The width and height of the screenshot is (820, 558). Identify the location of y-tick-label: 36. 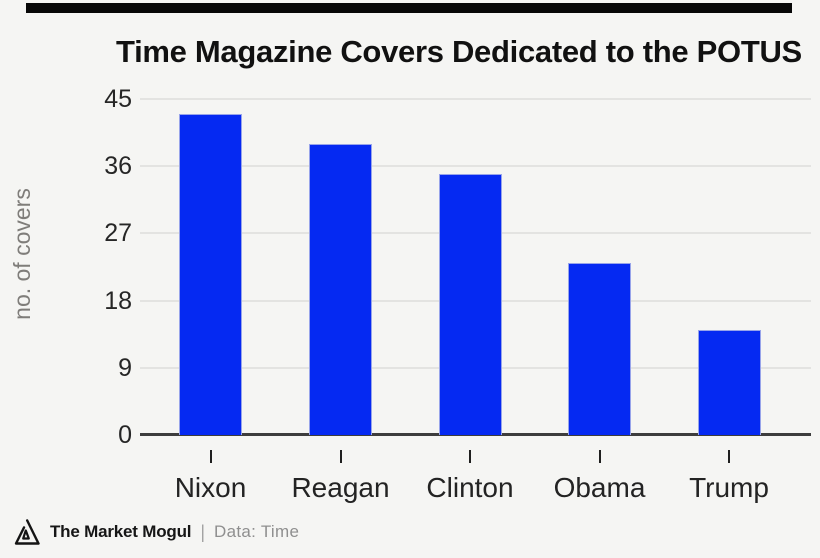
(118, 166).